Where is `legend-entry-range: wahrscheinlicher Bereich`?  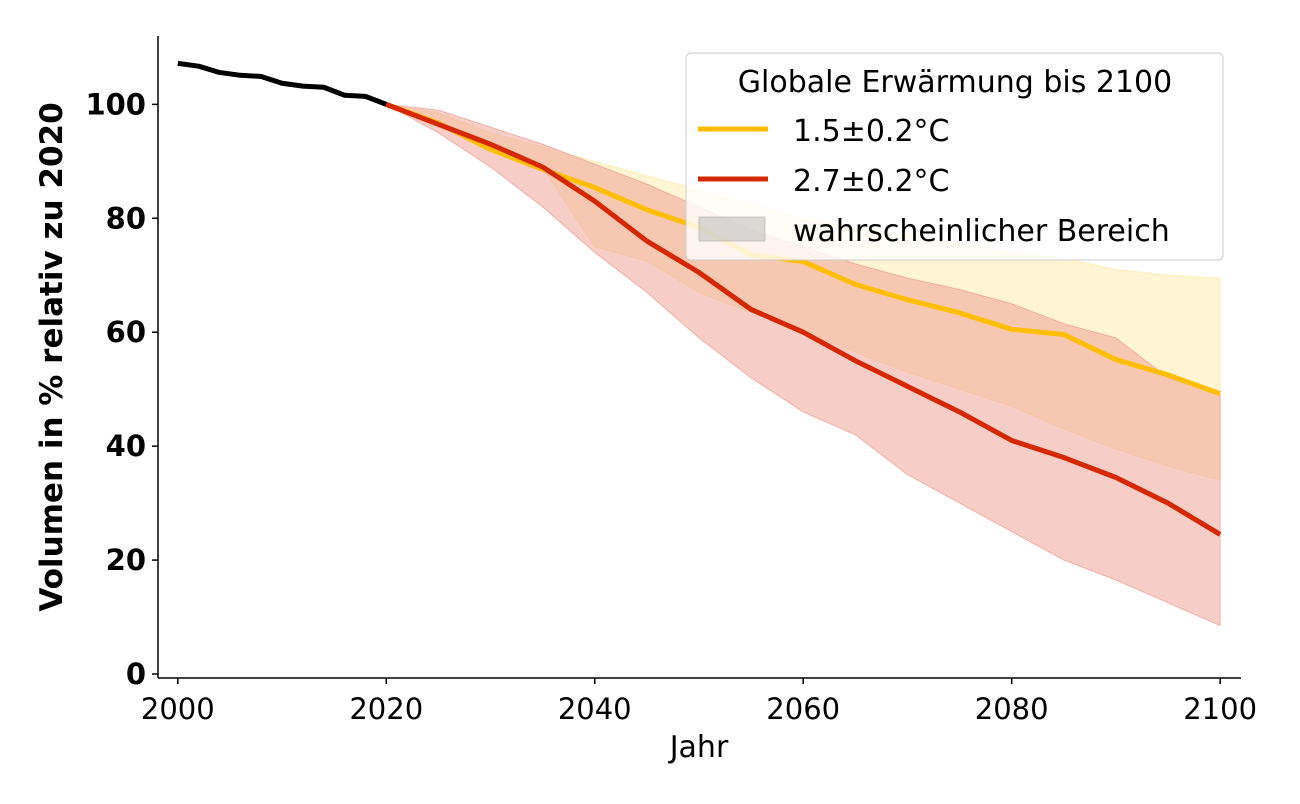 legend-entry-range: wahrscheinlicher Bereich is located at coordinates (981, 231).